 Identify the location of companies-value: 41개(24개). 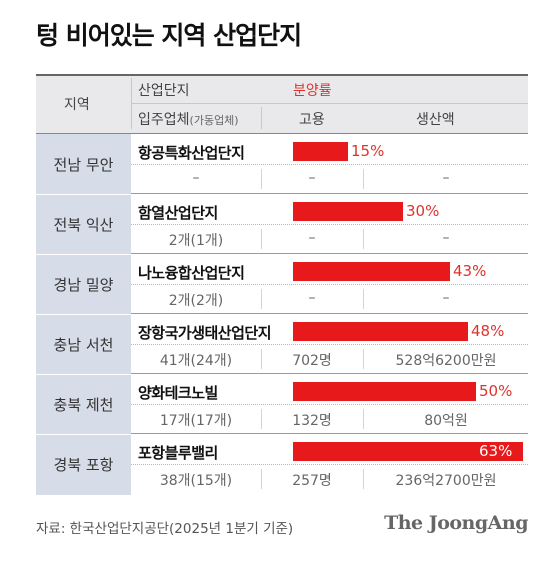
(196, 361).